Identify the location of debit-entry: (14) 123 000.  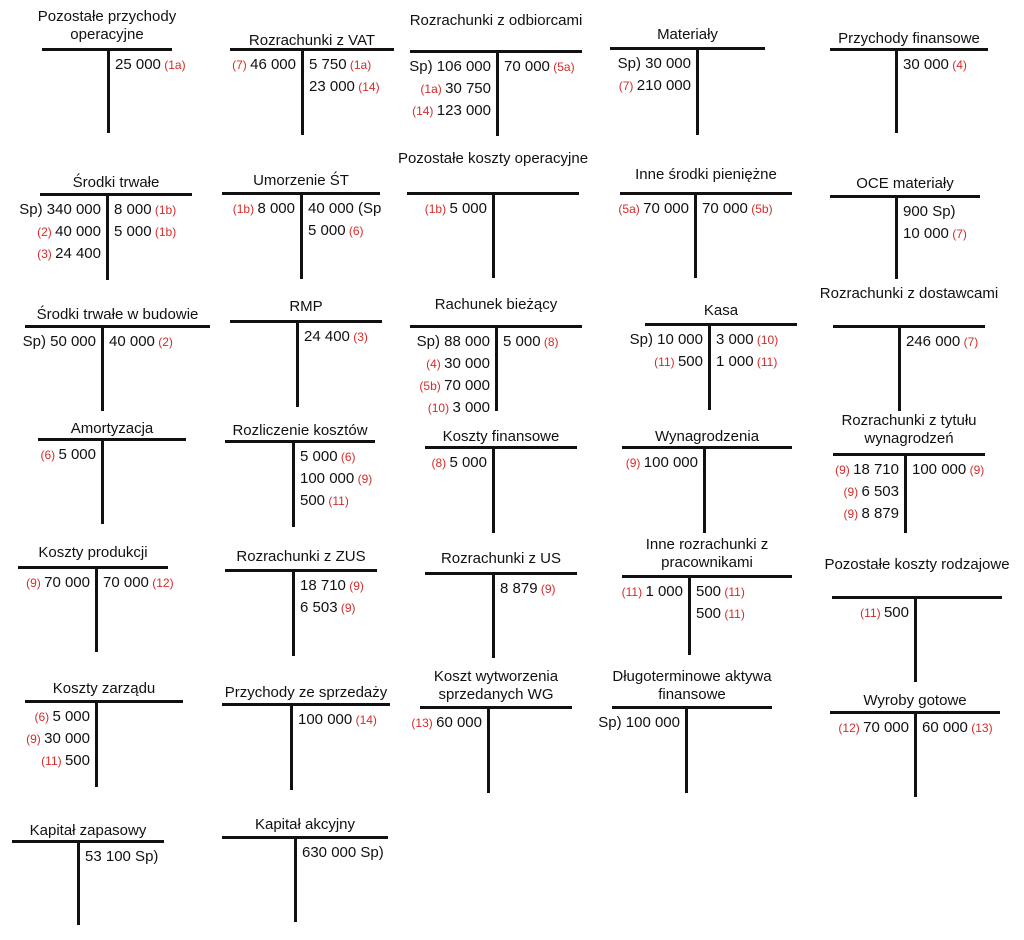
(451, 111).